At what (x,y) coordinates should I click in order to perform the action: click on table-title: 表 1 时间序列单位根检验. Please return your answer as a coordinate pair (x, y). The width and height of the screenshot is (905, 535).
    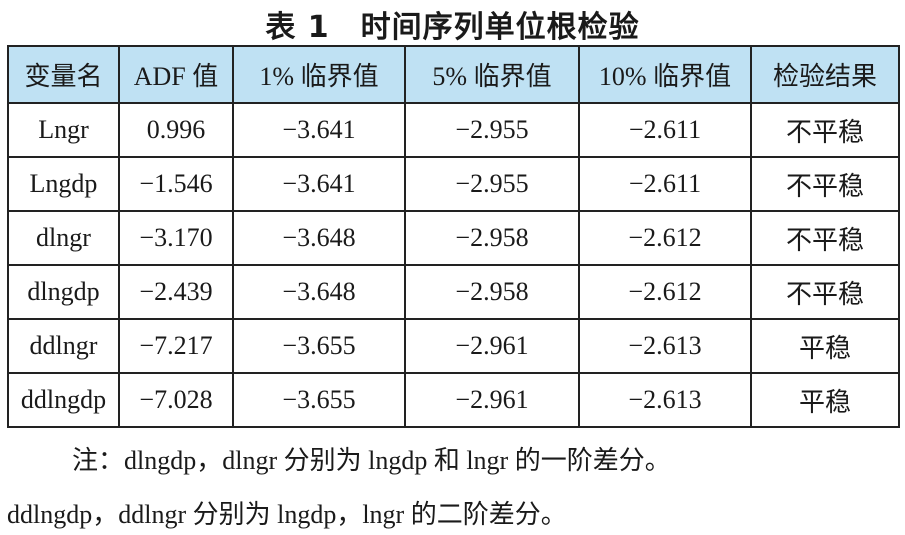
    Looking at the image, I should click on (452, 27).